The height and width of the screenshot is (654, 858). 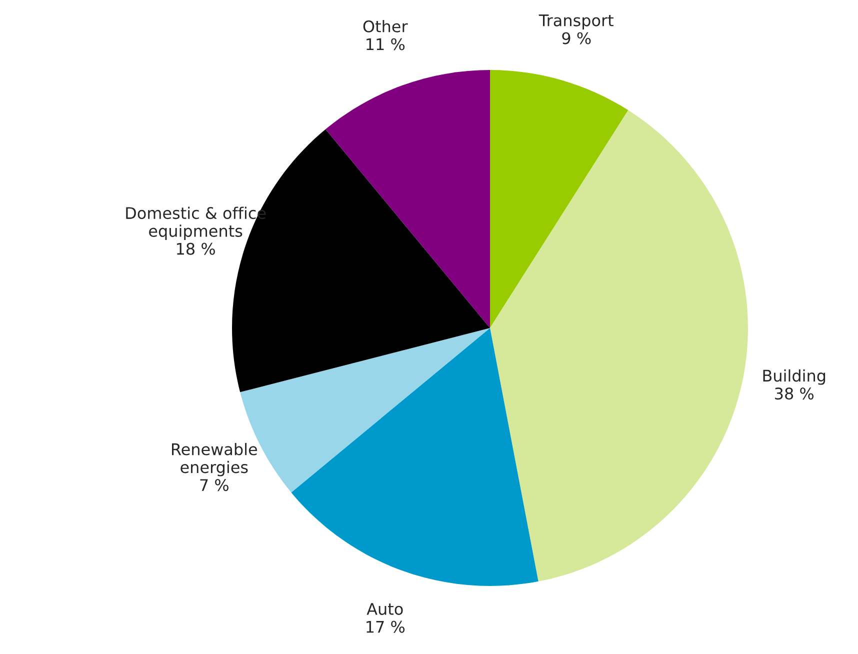 I want to click on slice-label: Transport, so click(x=576, y=22).